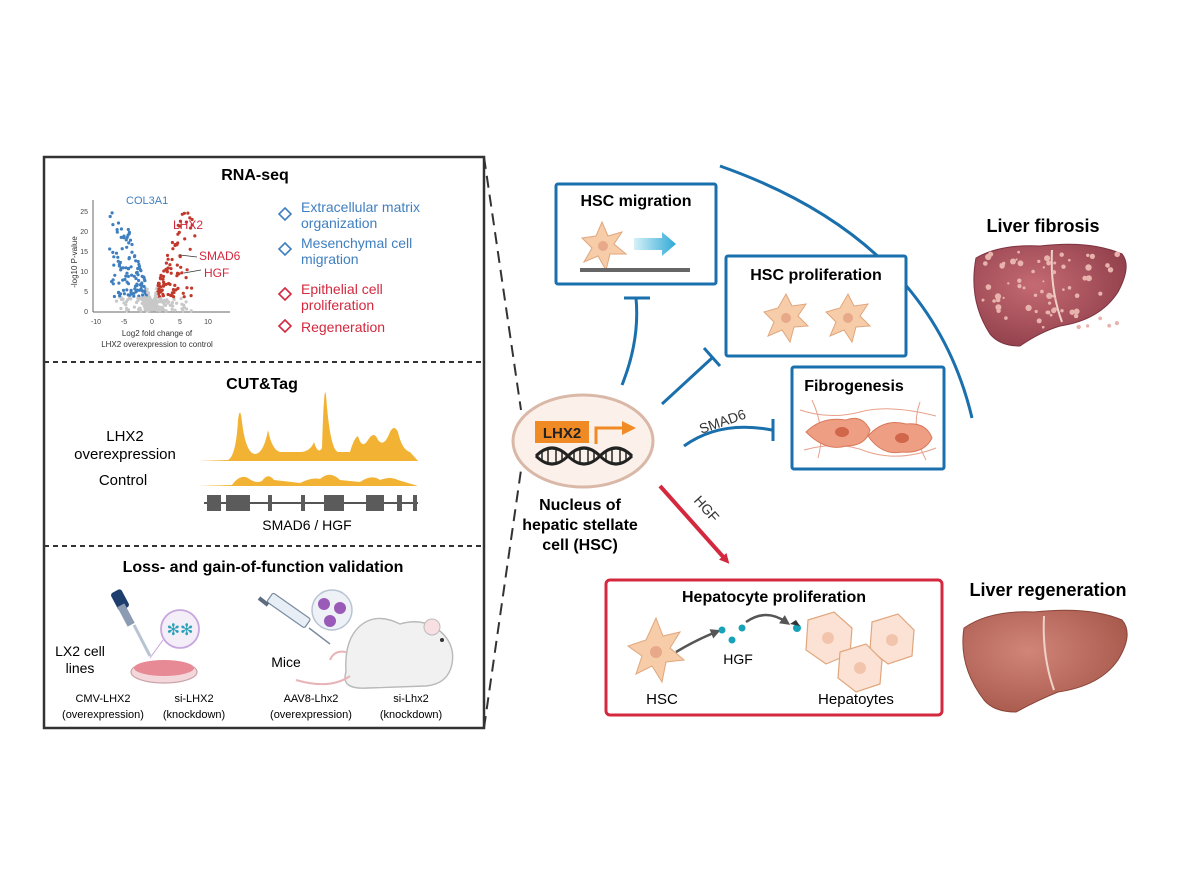 The image size is (1183, 888). Describe the element at coordinates (157, 333) in the screenshot. I see `volcano-x-label: Log2 fold change of` at that location.